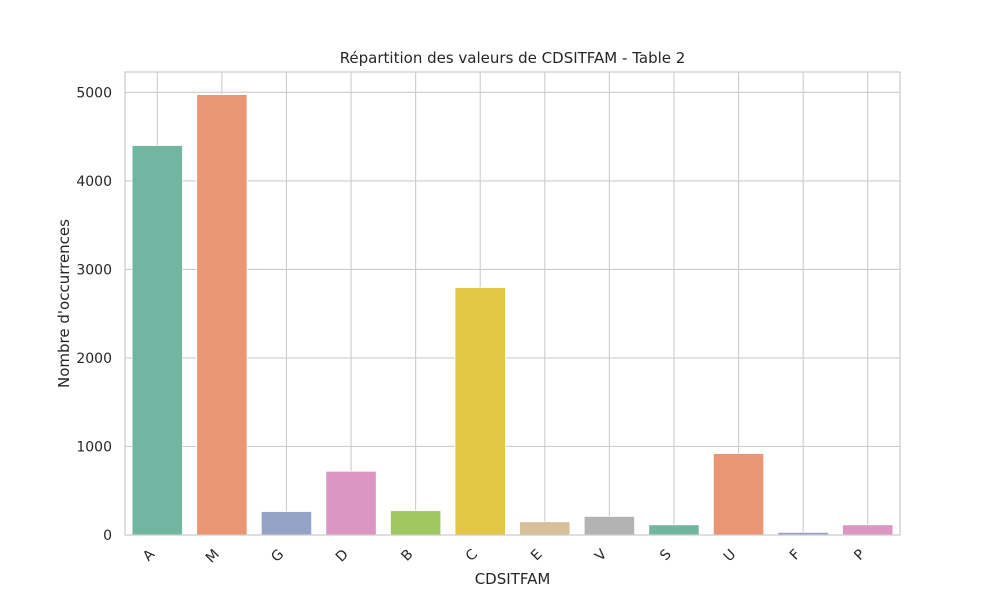  What do you see at coordinates (94, 314) in the screenshot?
I see `y-tick-labels: 0 1000 2000 3000 4000 5000` at bounding box center [94, 314].